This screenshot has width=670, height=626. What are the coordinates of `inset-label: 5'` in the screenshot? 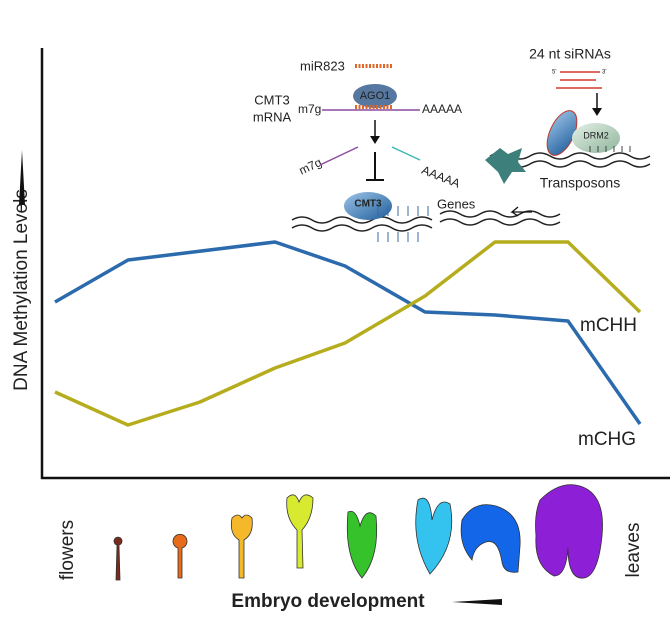 It's located at (554, 73).